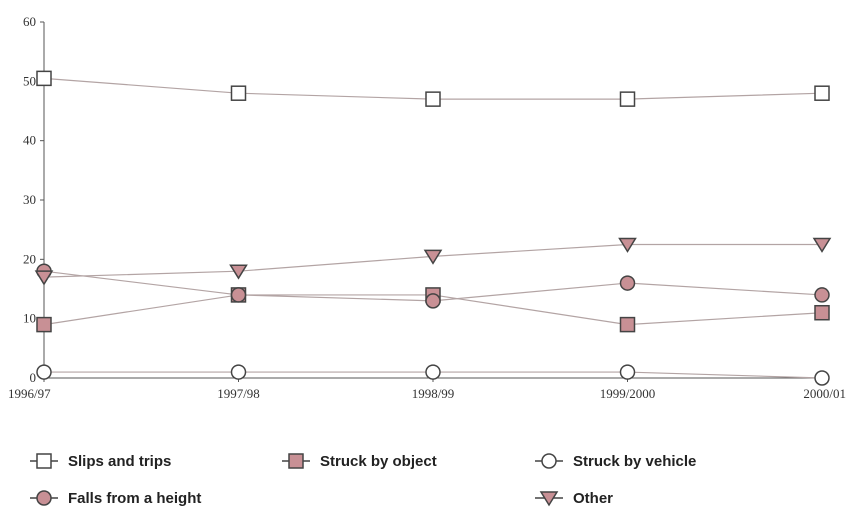 Image resolution: width=850 pixels, height=508 pixels. Describe the element at coordinates (824, 393) in the screenshot. I see `x-tick-label: 2000/01` at that location.